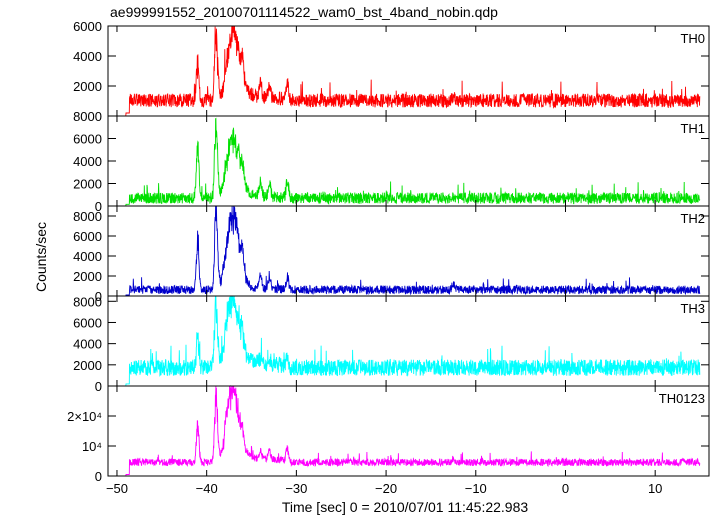 Image resolution: width=717 pixels, height=516 pixels. I want to click on series-line-th3, so click(404, 341).